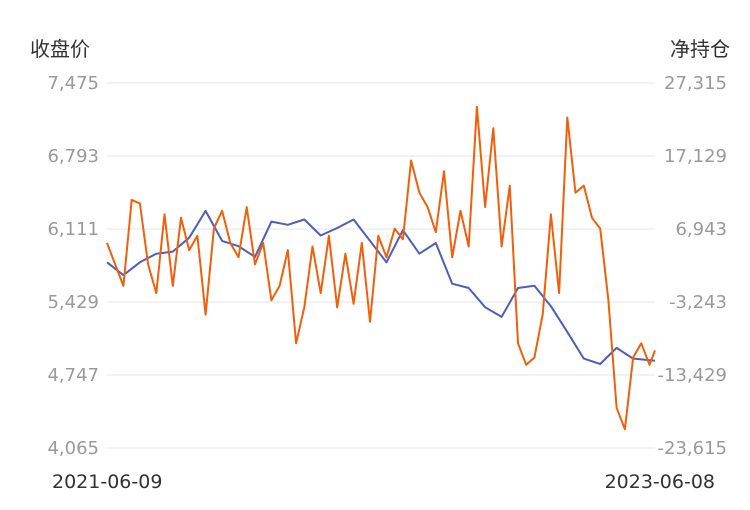 This screenshot has width=750, height=510. What do you see at coordinates (60, 49) in the screenshot?
I see `y-left-axis-title: 收盘价` at bounding box center [60, 49].